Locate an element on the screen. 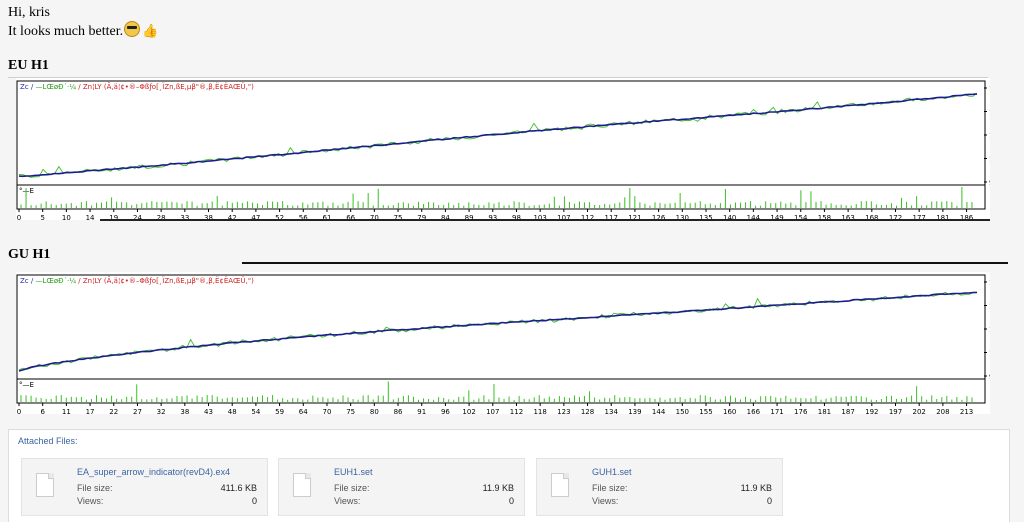 This screenshot has width=1024, height=522. x-tick-label: 96 is located at coordinates (445, 411).